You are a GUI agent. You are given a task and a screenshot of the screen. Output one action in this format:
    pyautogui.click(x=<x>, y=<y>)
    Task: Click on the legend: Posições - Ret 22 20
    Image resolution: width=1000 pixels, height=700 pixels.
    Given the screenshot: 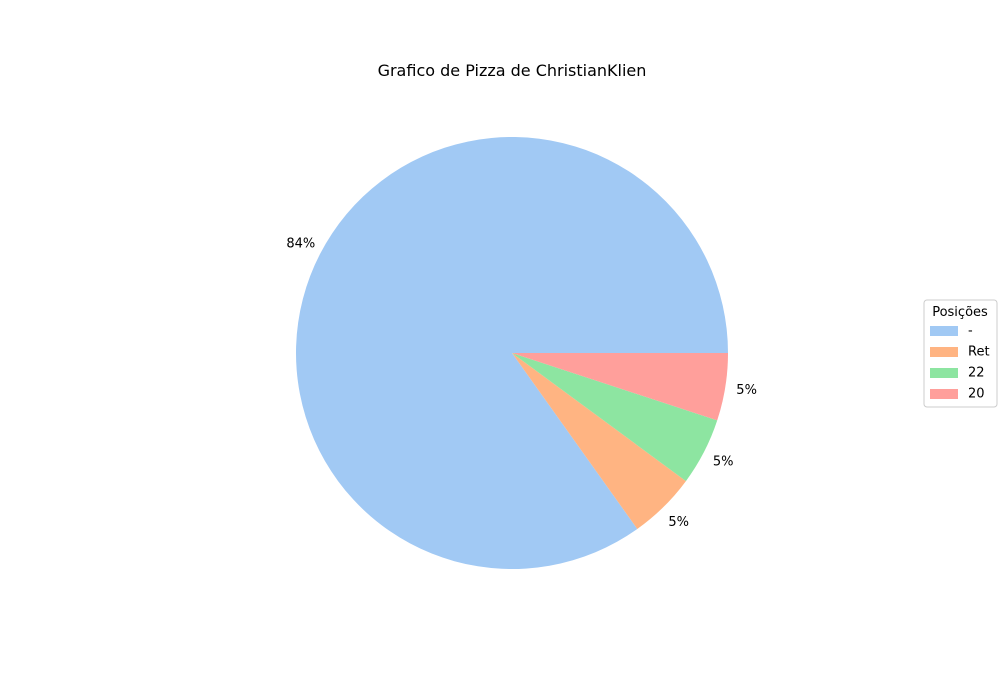 What is the action you would take?
    pyautogui.click(x=960, y=353)
    